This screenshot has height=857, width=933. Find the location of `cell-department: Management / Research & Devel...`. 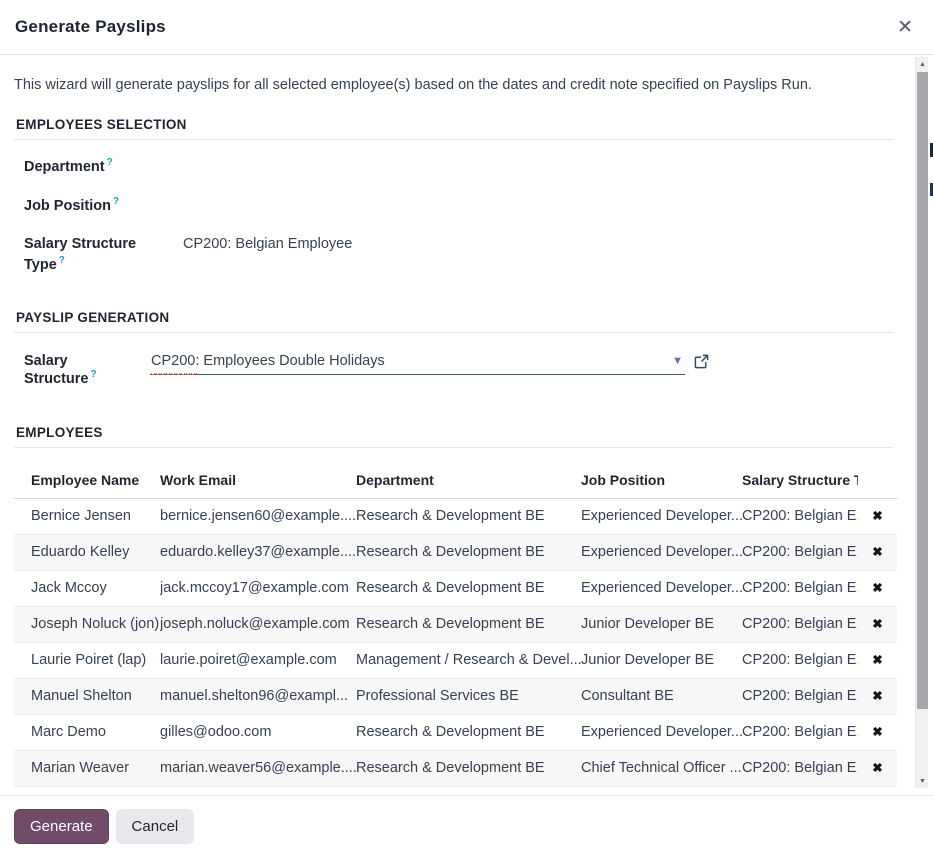

cell-department: Management / Research & Devel... is located at coordinates (468, 660).